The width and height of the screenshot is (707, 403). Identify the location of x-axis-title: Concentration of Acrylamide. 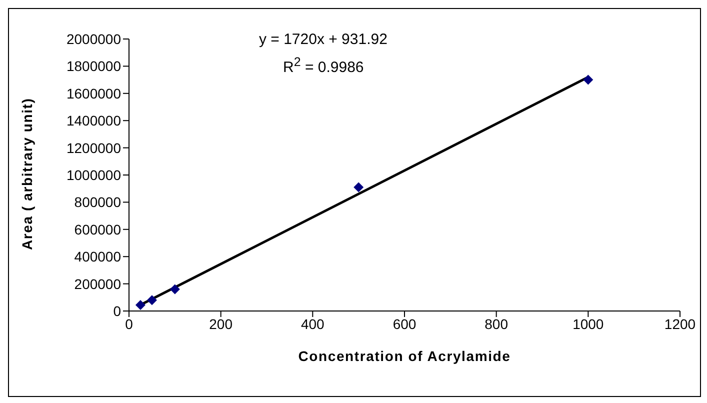
(404, 356).